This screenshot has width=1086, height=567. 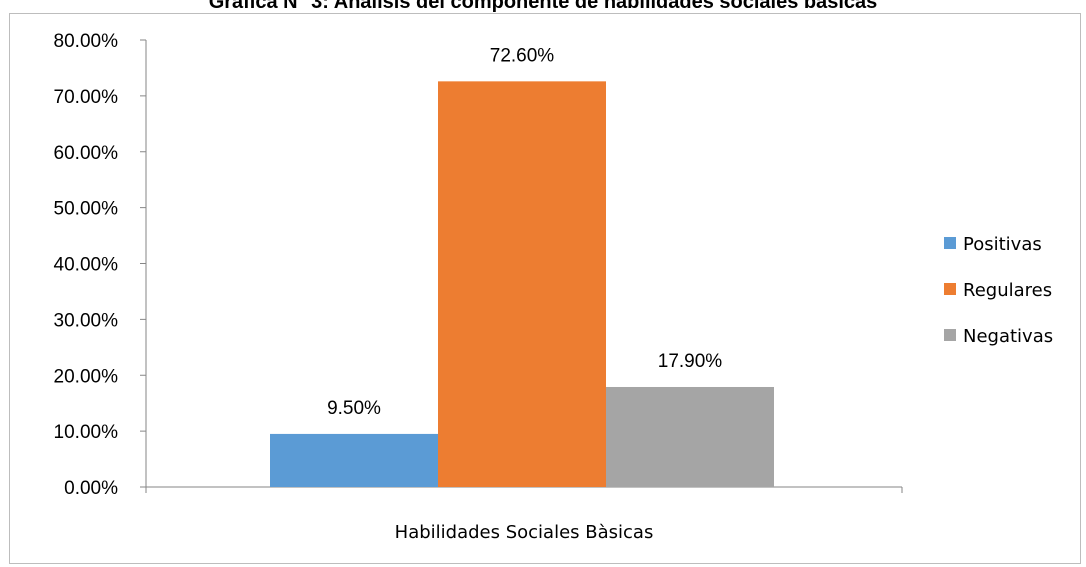 What do you see at coordinates (86, 209) in the screenshot?
I see `y-tick-label: 50.00%` at bounding box center [86, 209].